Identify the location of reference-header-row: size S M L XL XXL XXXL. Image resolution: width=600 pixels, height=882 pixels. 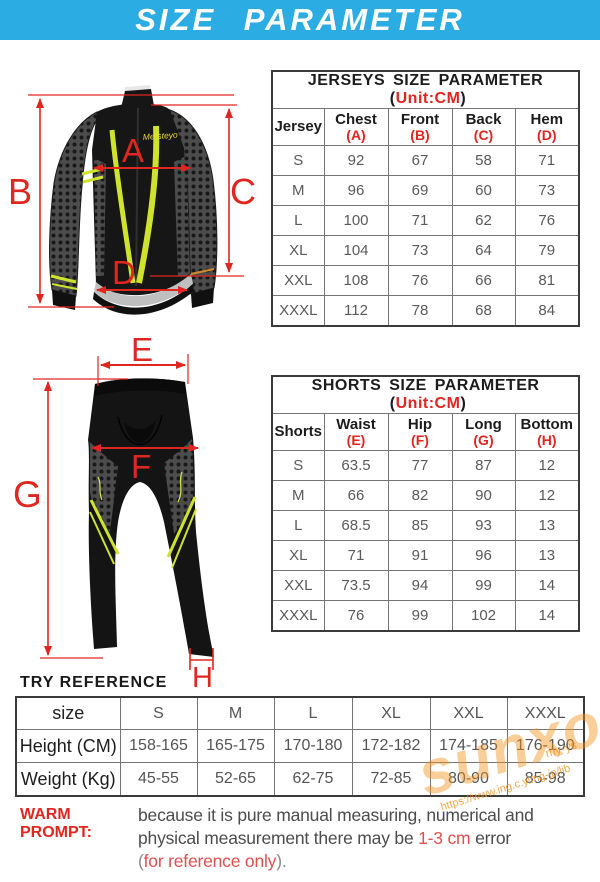
(300, 713).